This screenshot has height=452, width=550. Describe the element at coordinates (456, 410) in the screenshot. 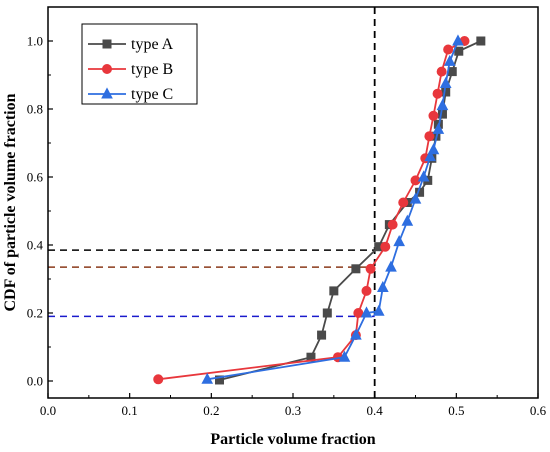

I see `x-tick-label: 0.5` at that location.